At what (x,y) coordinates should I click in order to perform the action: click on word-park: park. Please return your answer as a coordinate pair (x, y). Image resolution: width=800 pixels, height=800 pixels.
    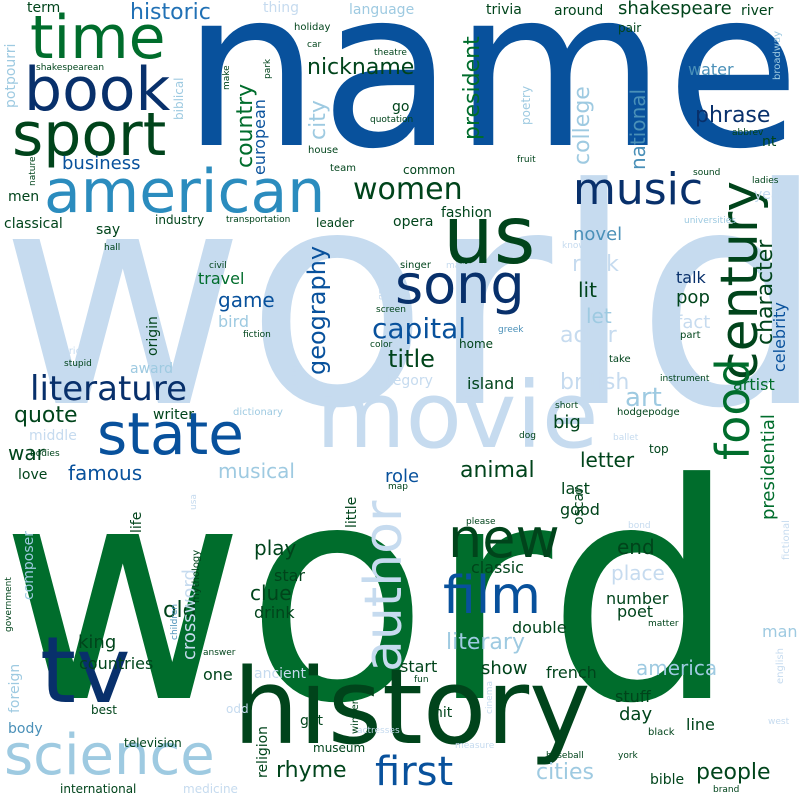
    Looking at the image, I should click on (268, 68).